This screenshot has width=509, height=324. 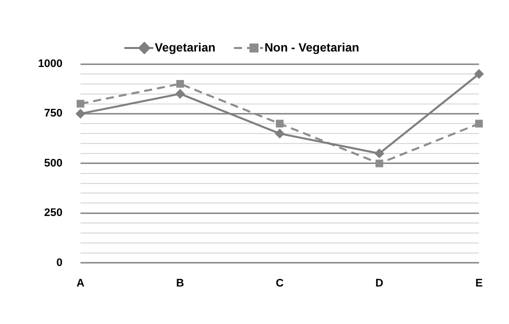 What do you see at coordinates (50, 64) in the screenshot?
I see `y-tick-label: 1000` at bounding box center [50, 64].